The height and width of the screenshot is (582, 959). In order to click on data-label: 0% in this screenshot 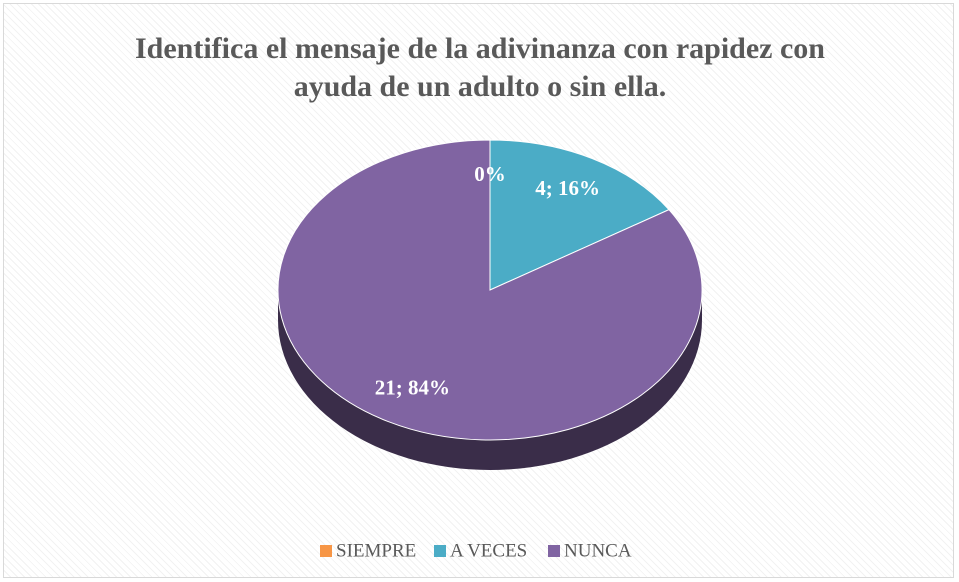, I will do `click(490, 174)`.